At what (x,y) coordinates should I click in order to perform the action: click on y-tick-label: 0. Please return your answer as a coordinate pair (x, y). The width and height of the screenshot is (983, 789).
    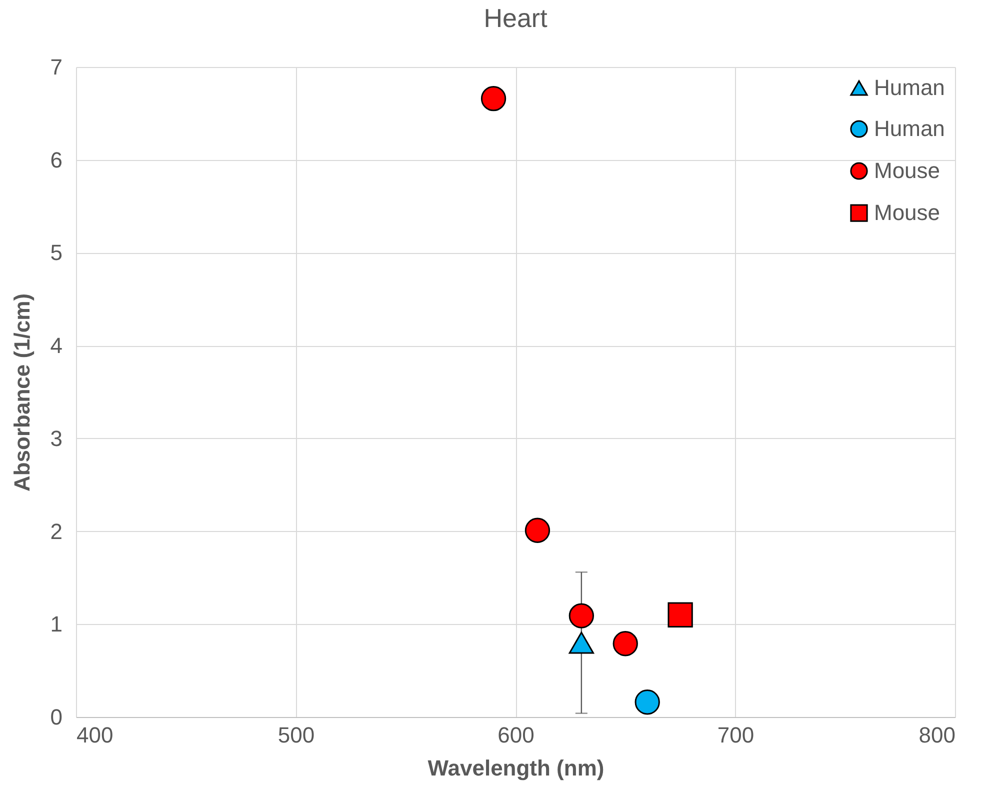
    Looking at the image, I should click on (56, 717).